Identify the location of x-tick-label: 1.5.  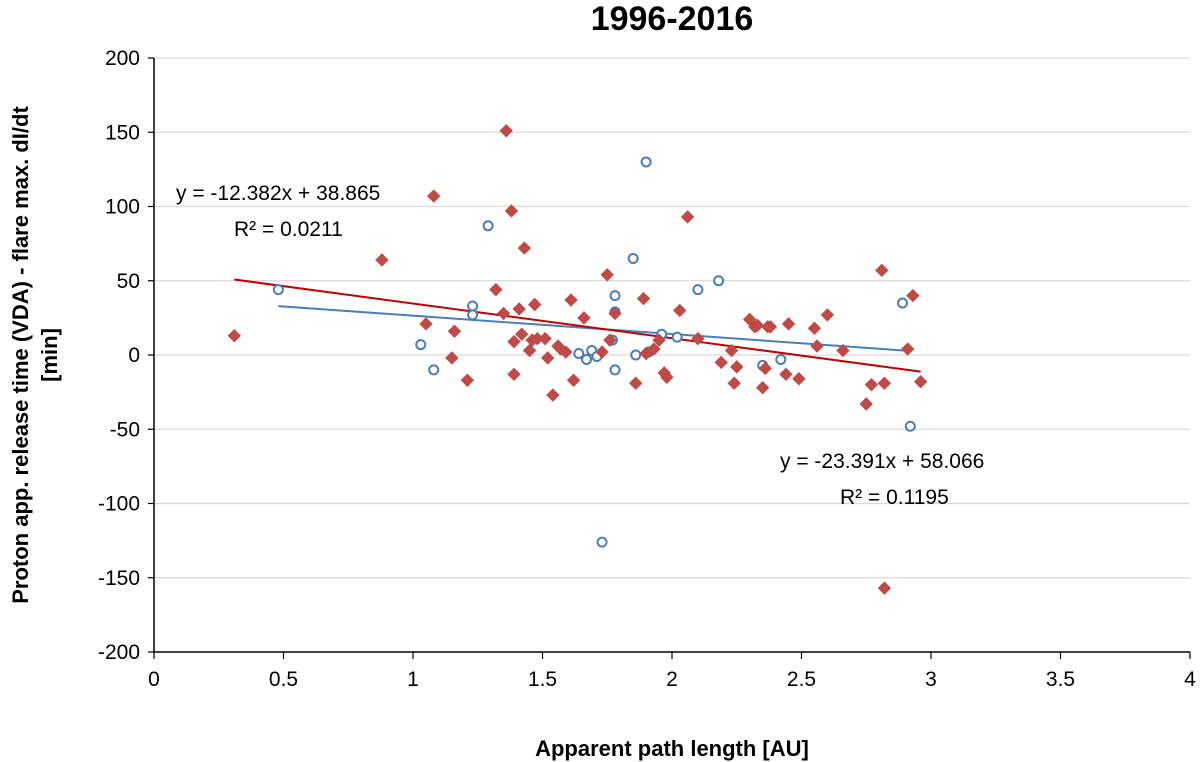
(542, 679).